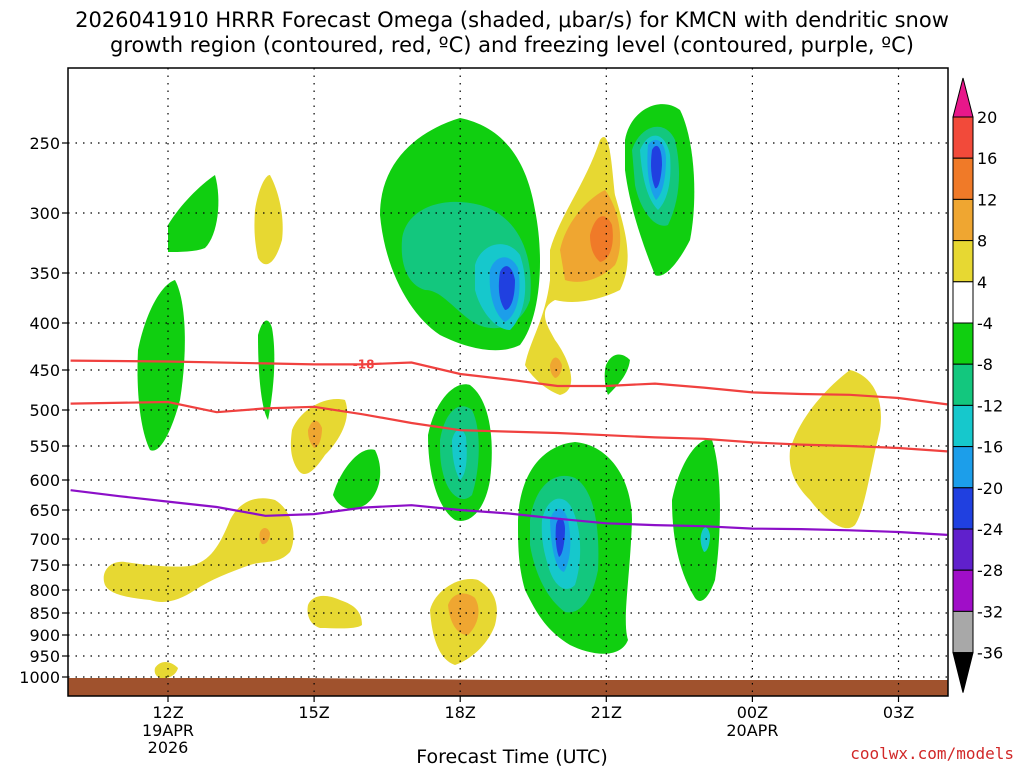  Describe the element at coordinates (44, 213) in the screenshot. I see `y-tick-label: 300` at that location.